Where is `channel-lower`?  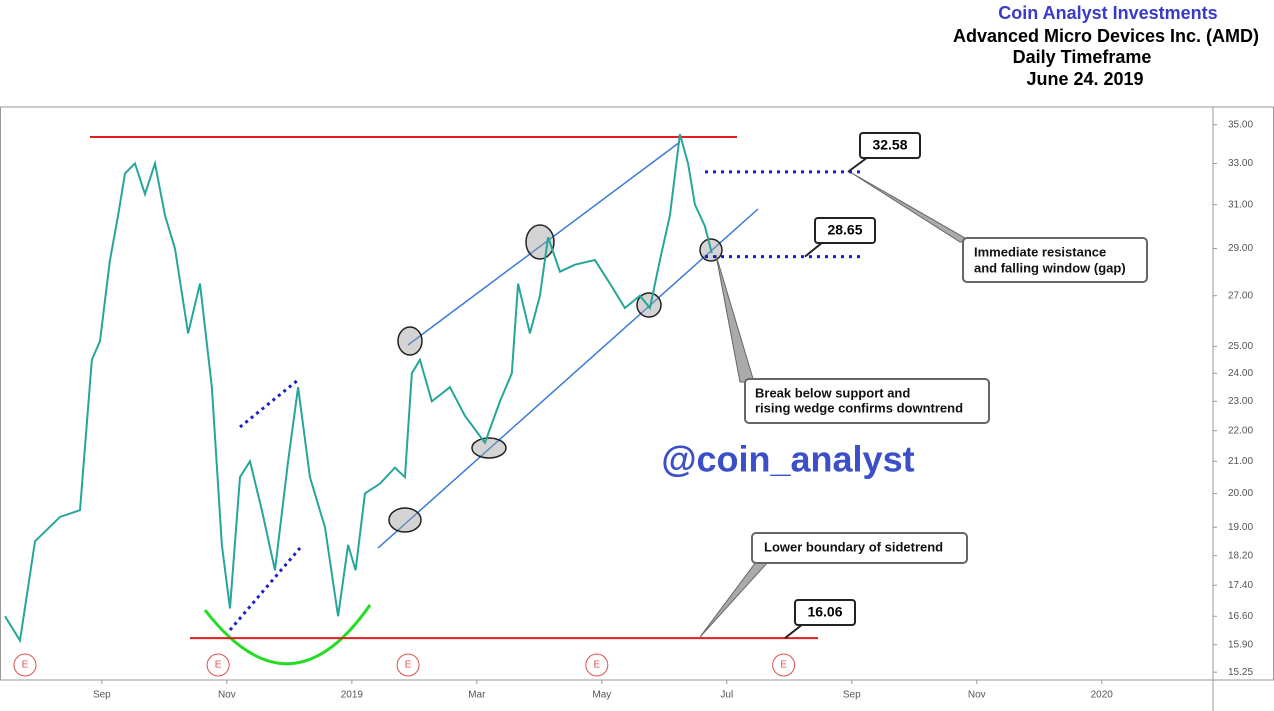 channel-lower is located at coordinates (568, 378).